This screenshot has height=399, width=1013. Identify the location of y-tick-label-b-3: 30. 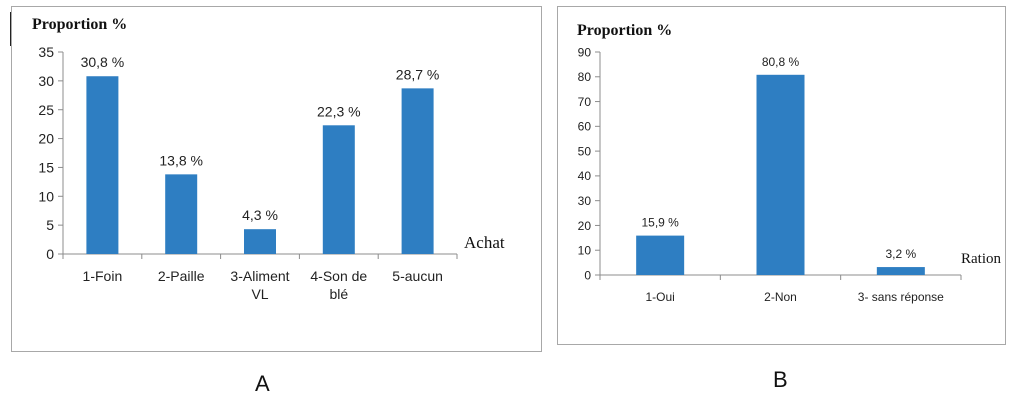
(585, 201).